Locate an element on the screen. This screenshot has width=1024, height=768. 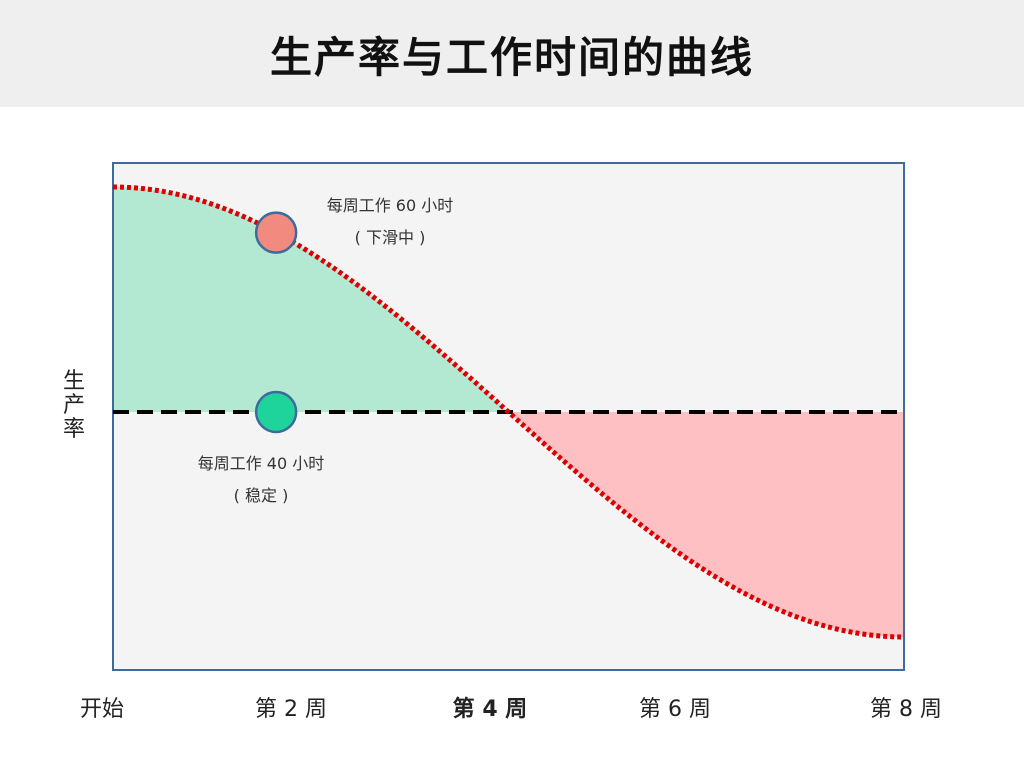
annotation-steady-line2: ( 稳定 ) is located at coordinates (261, 495).